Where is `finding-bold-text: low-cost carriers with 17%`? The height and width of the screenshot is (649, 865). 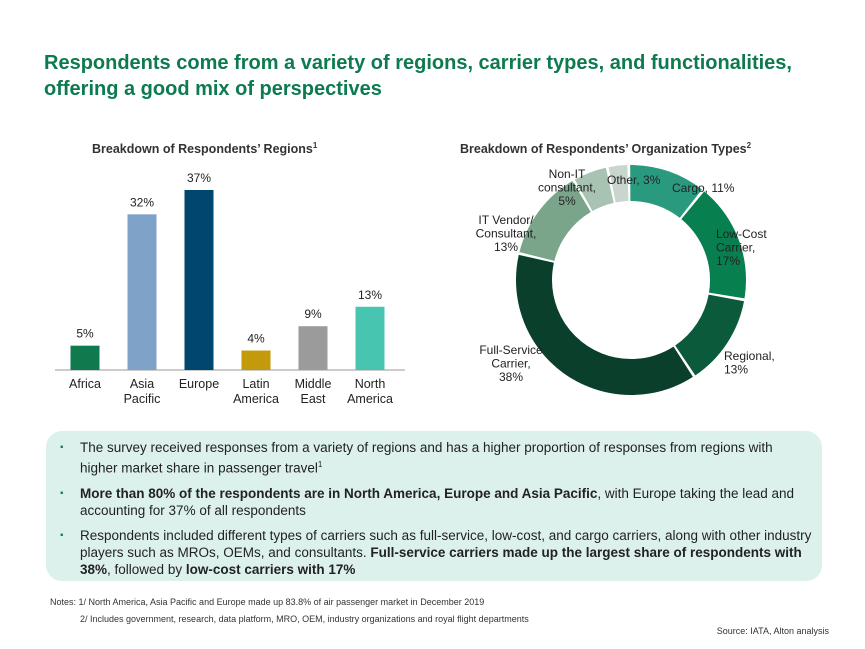 finding-bold-text: low-cost carriers with 17% is located at coordinates (270, 569).